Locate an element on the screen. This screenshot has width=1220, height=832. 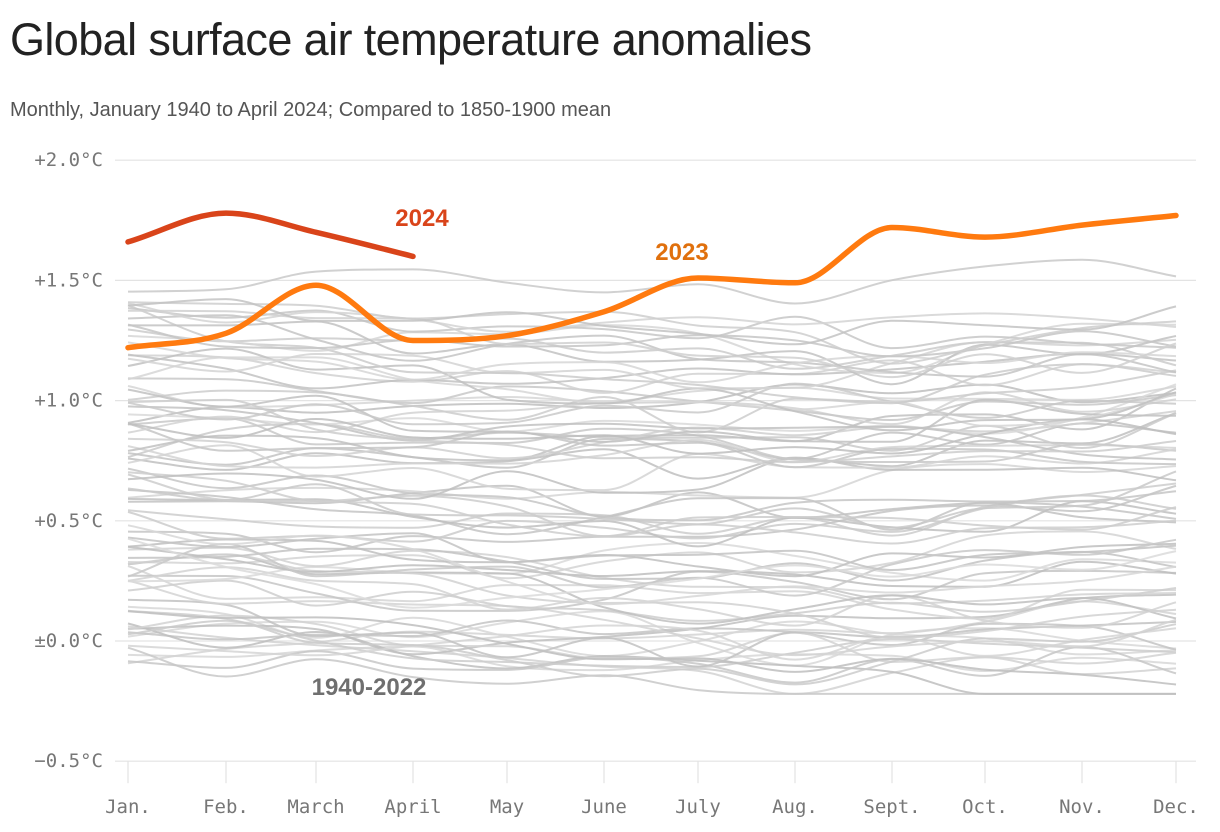
x-tick-label: May is located at coordinates (507, 807).